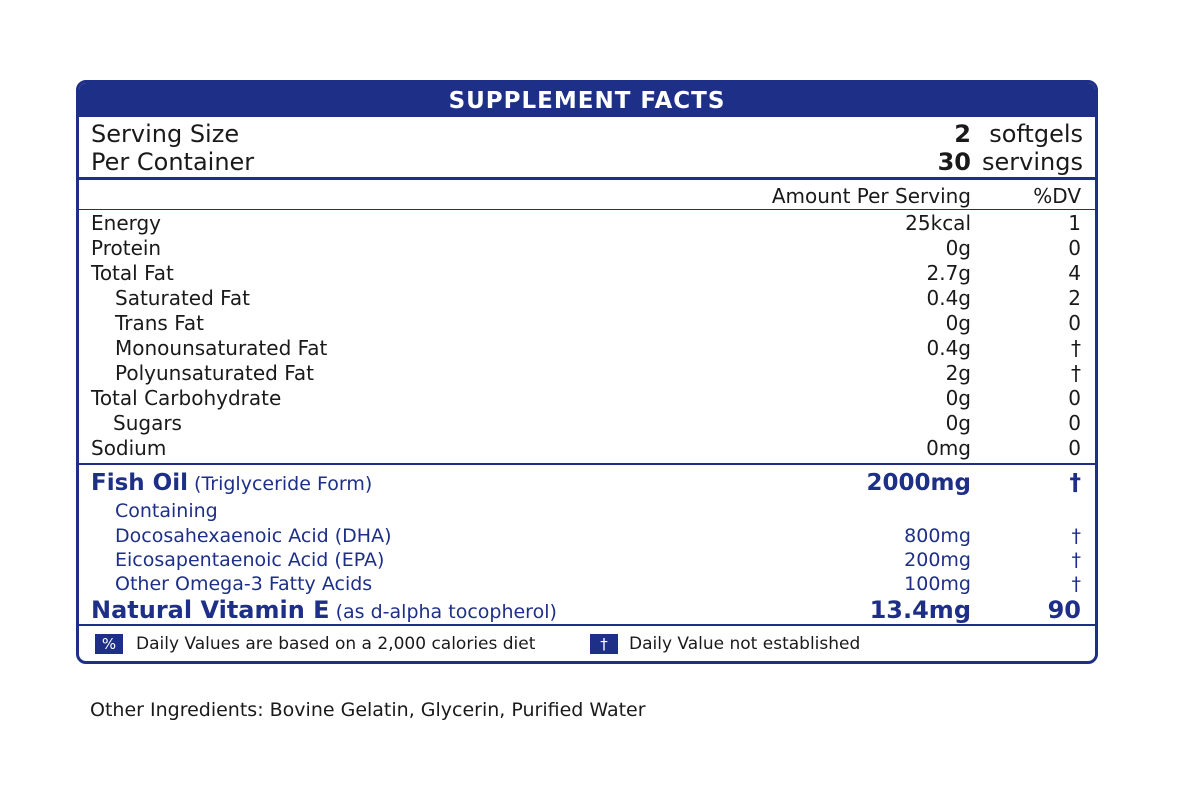  What do you see at coordinates (587, 448) in the screenshot?
I see `nutrient-row: Sodium 0mg 0` at bounding box center [587, 448].